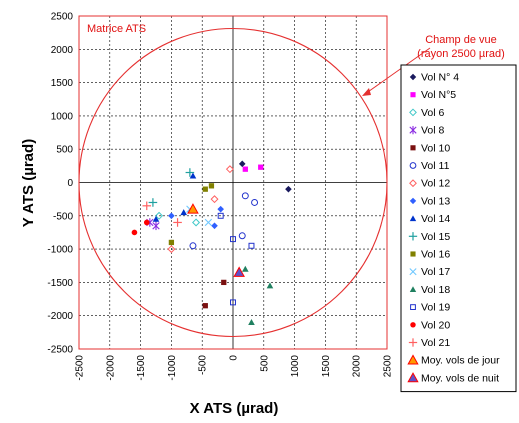 The width and height of the screenshot is (519, 423). Describe the element at coordinates (60, 350) in the screenshot. I see `y-tick-label: -2500` at that location.